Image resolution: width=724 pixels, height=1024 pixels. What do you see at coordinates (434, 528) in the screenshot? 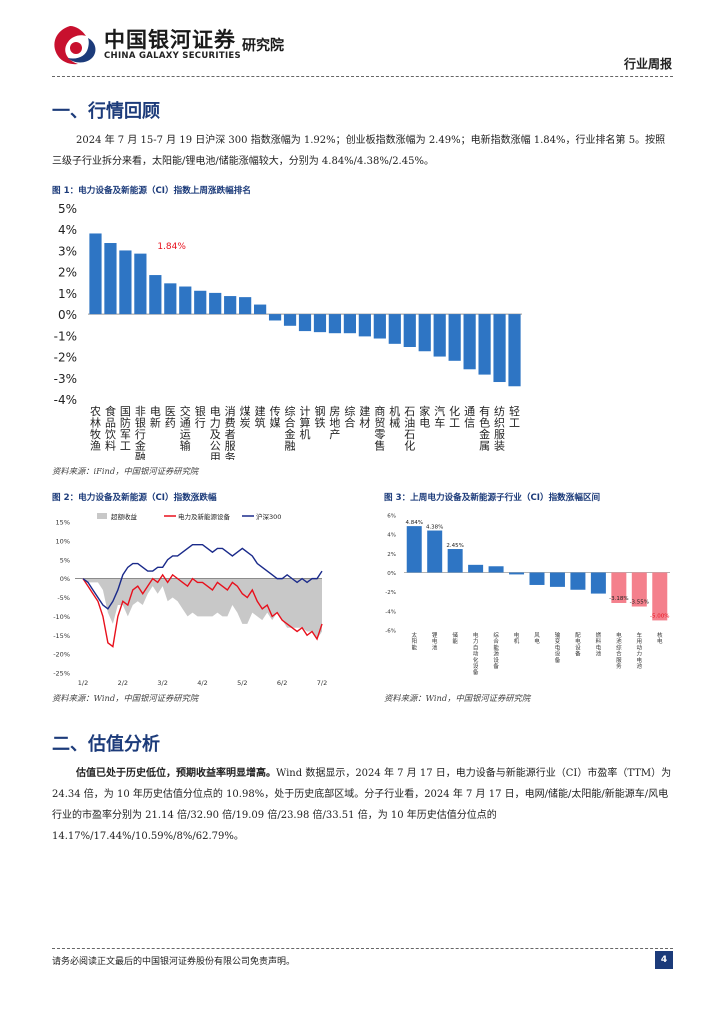
I see `fig3-data-label: 4.38%` at bounding box center [434, 528].